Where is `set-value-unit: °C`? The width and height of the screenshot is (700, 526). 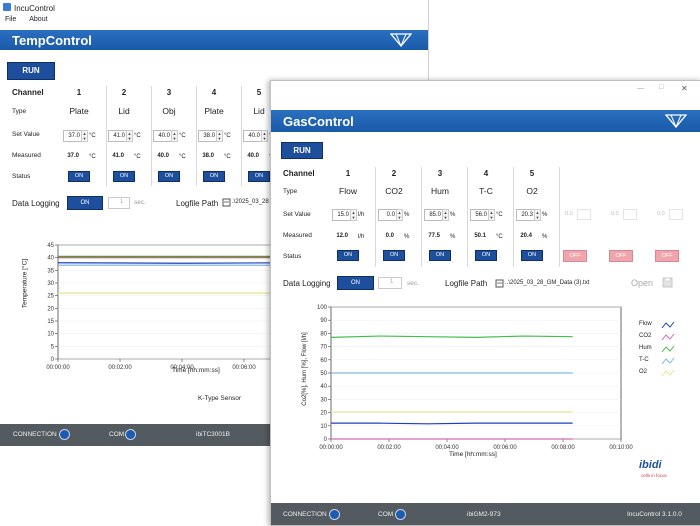
set-value-unit: °C is located at coordinates (92, 136).